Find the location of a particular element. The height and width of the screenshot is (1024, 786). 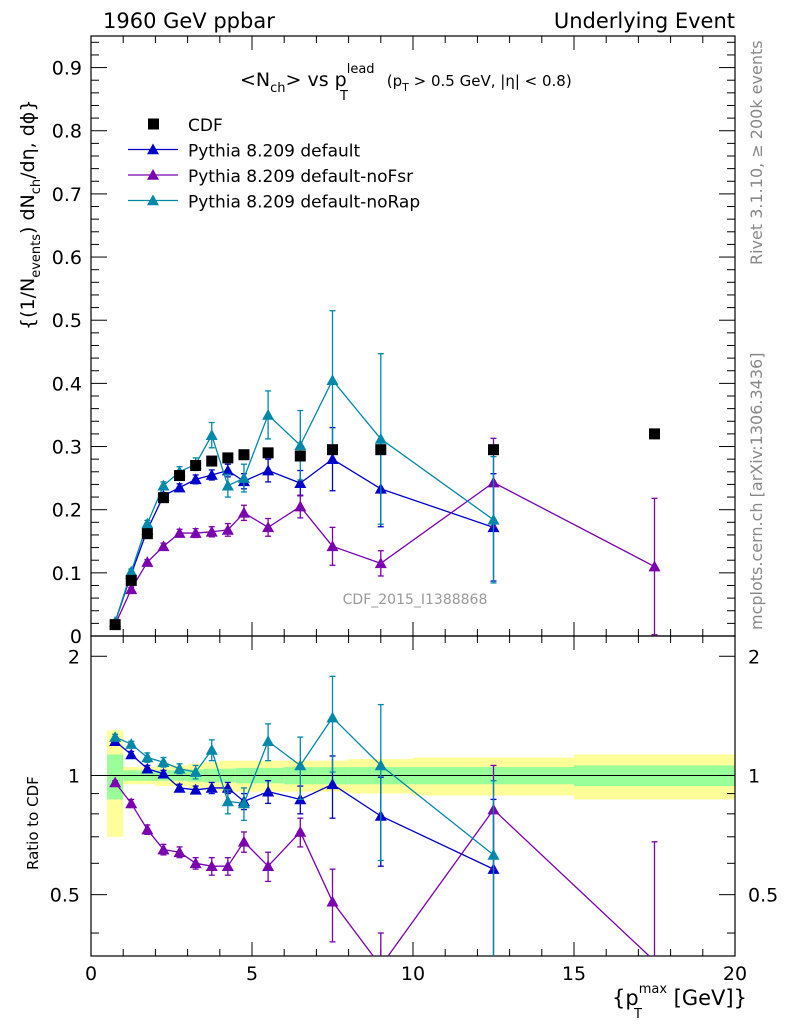

mcplots-label: mcplots.cern.ch [arXiv:1306.3436] is located at coordinates (756, 491).